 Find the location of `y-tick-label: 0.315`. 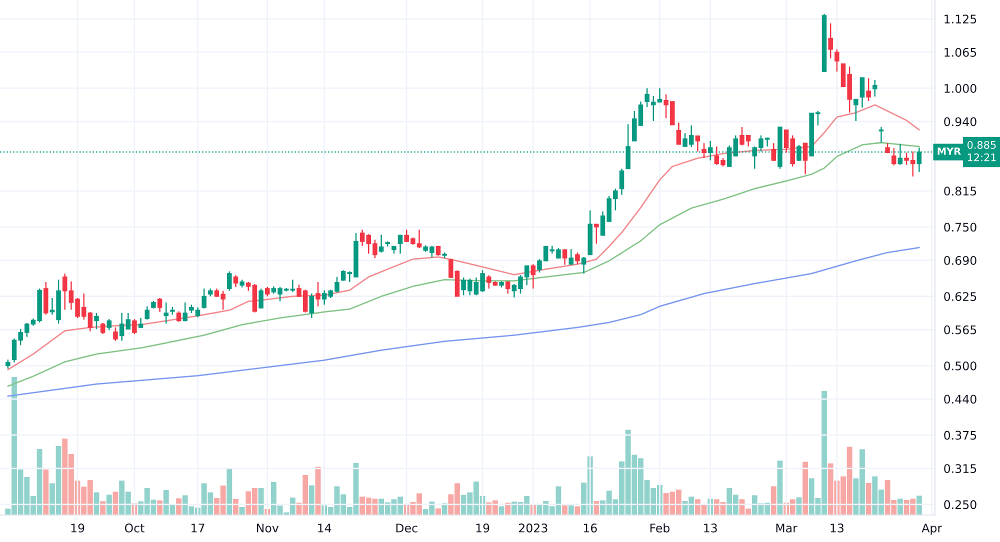

y-tick-label: 0.315 is located at coordinates (960, 469).